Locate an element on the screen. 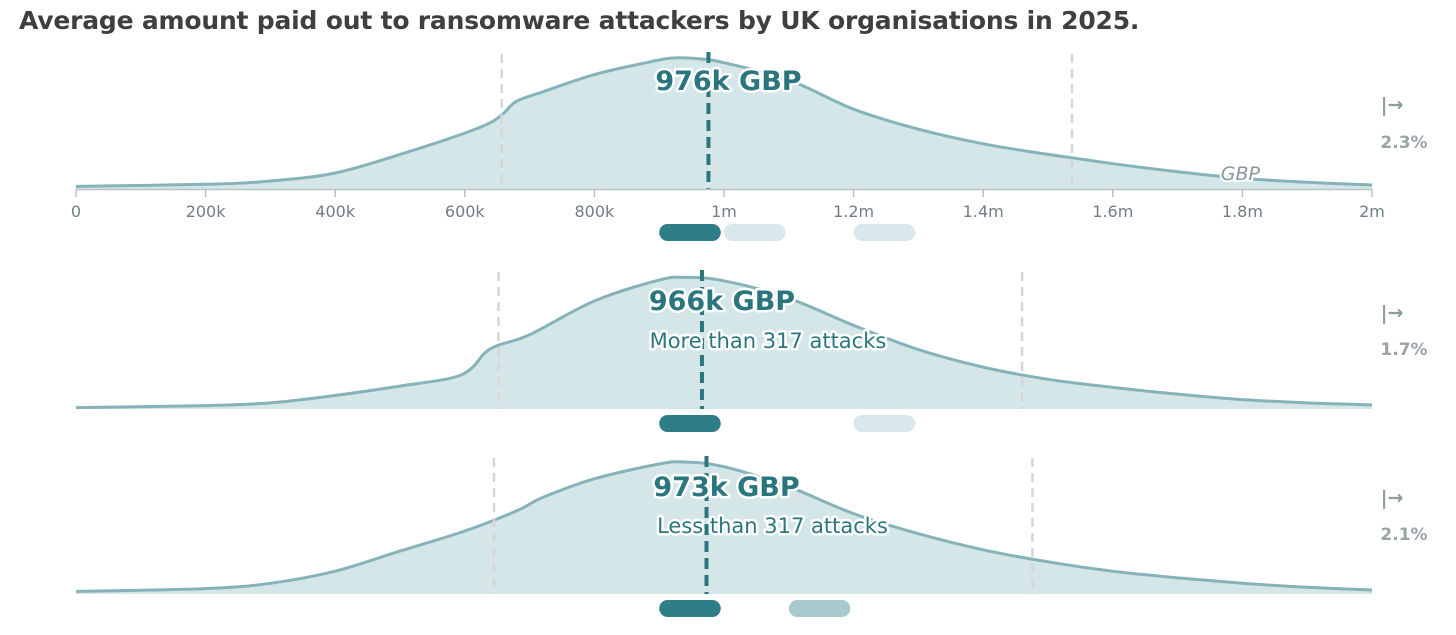  median-label: 973k GBP is located at coordinates (726, 487).